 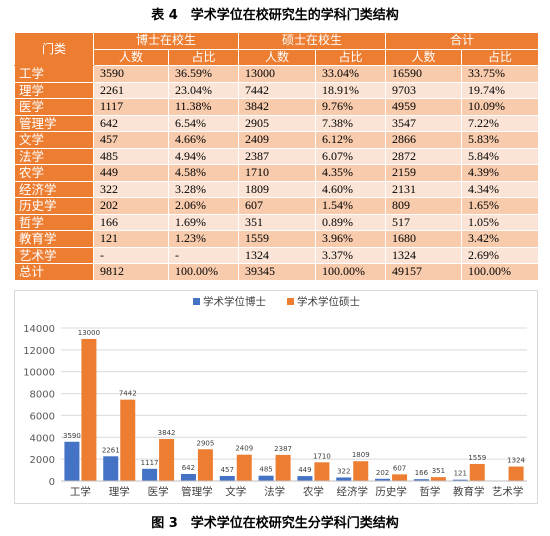 What do you see at coordinates (54, 74) in the screenshot?
I see `row-category: 工学` at bounding box center [54, 74].